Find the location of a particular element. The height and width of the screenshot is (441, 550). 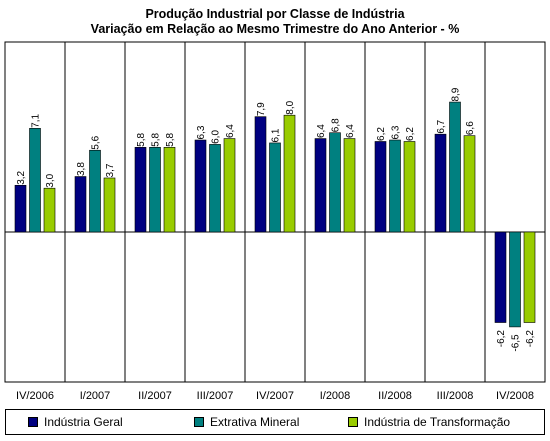

data-label: 3,0 is located at coordinates (50, 180).